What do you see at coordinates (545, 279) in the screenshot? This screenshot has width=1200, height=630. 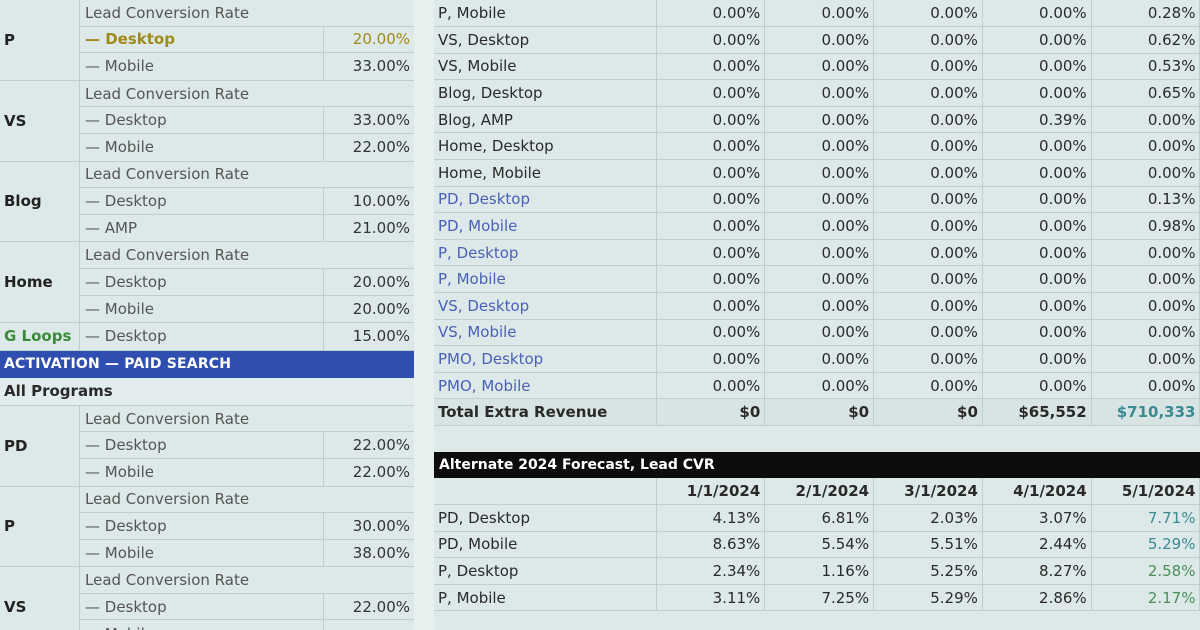 I see `row-name: P, Mobile` at bounding box center [545, 279].